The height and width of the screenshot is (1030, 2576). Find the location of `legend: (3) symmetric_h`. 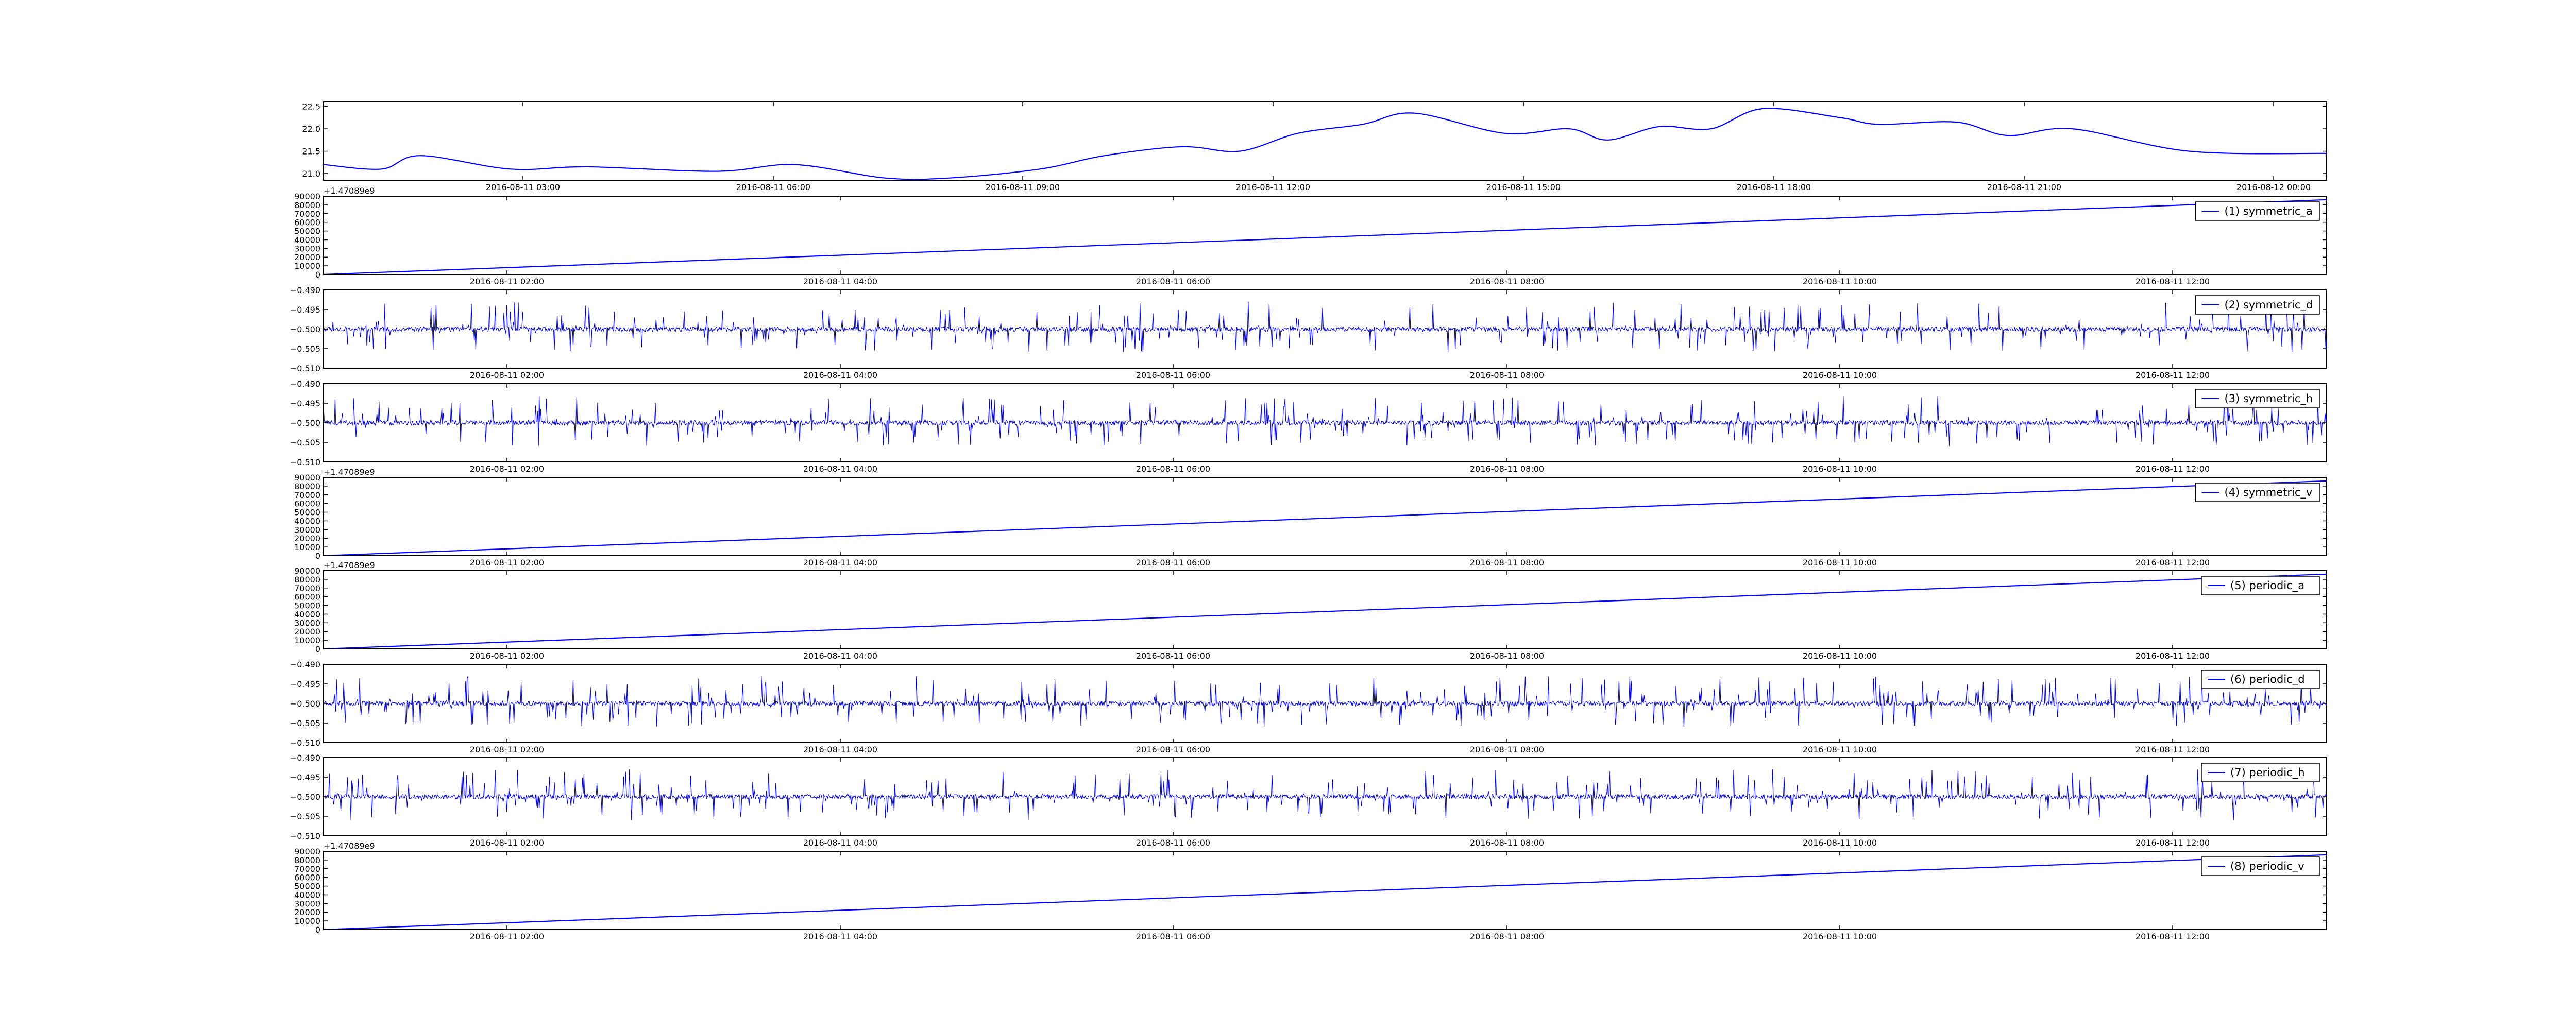

legend: (3) symmetric_h is located at coordinates (2257, 399).